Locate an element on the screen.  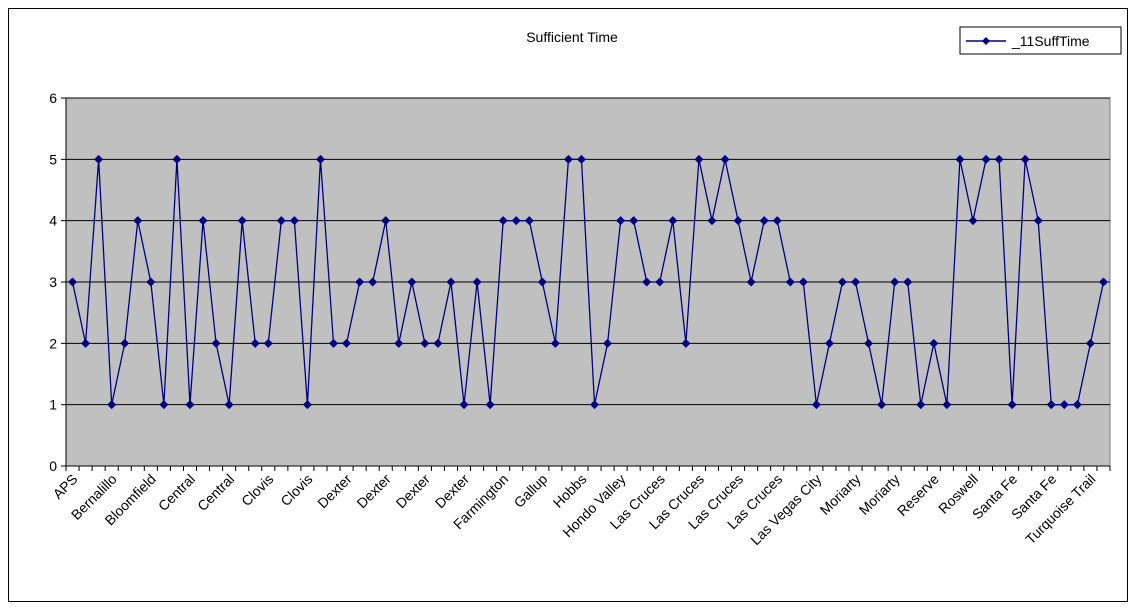
legend-marker is located at coordinates (986, 41).